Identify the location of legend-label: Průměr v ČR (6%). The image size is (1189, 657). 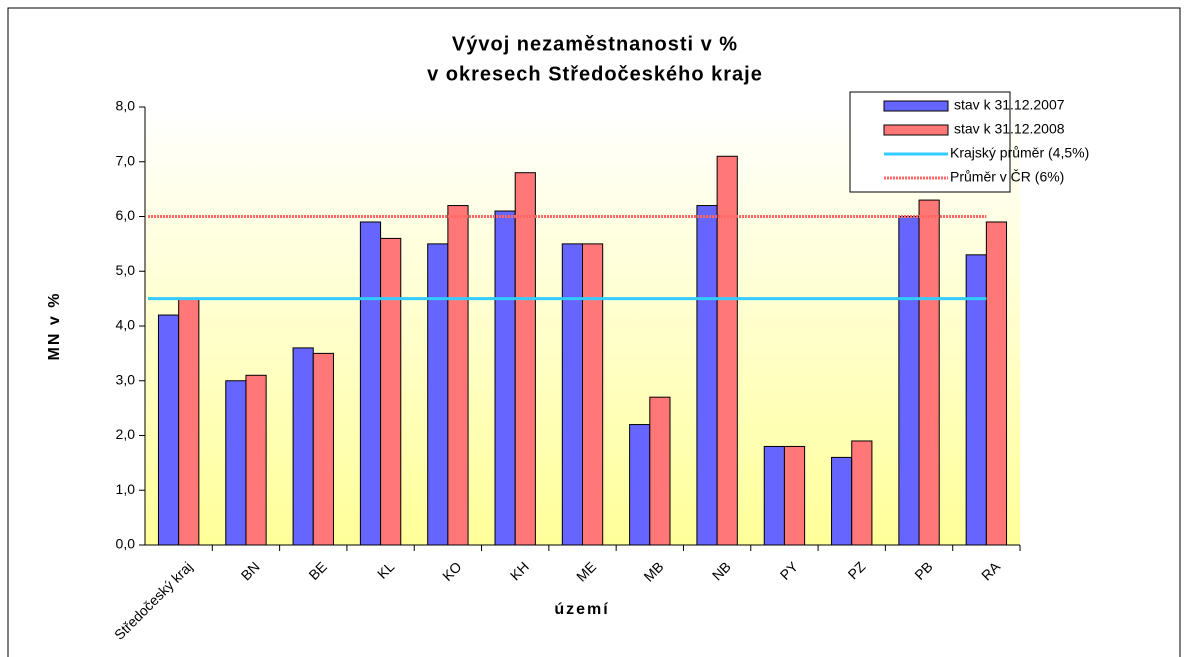
(1007, 177).